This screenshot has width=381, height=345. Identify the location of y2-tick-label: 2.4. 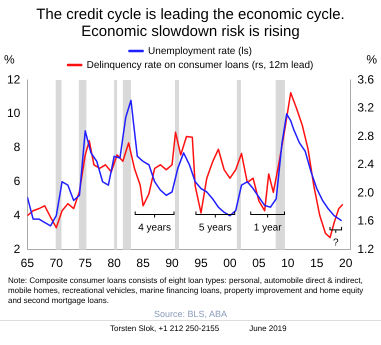
(365, 164).